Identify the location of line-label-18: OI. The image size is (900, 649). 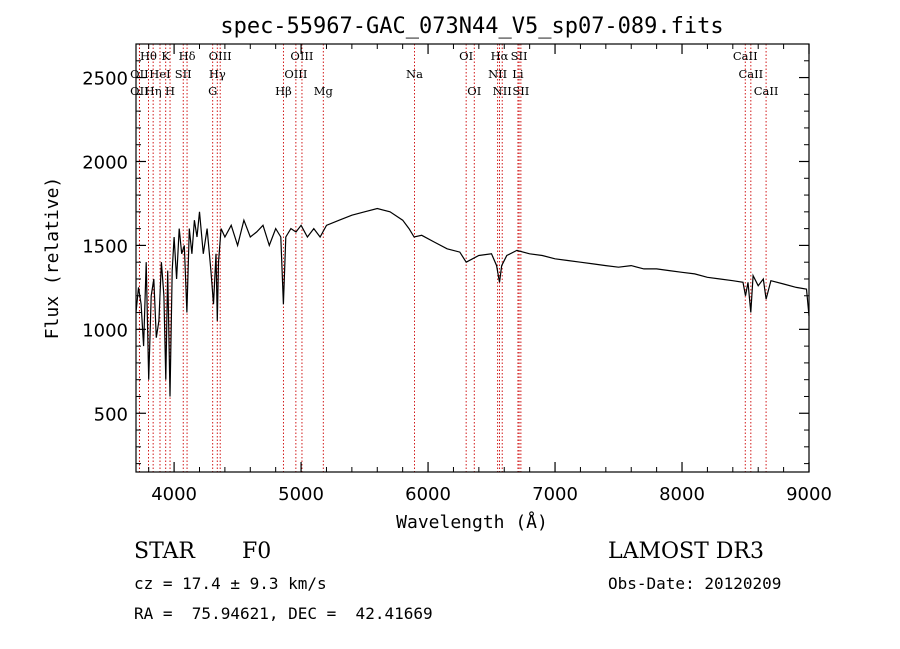
(474, 91).